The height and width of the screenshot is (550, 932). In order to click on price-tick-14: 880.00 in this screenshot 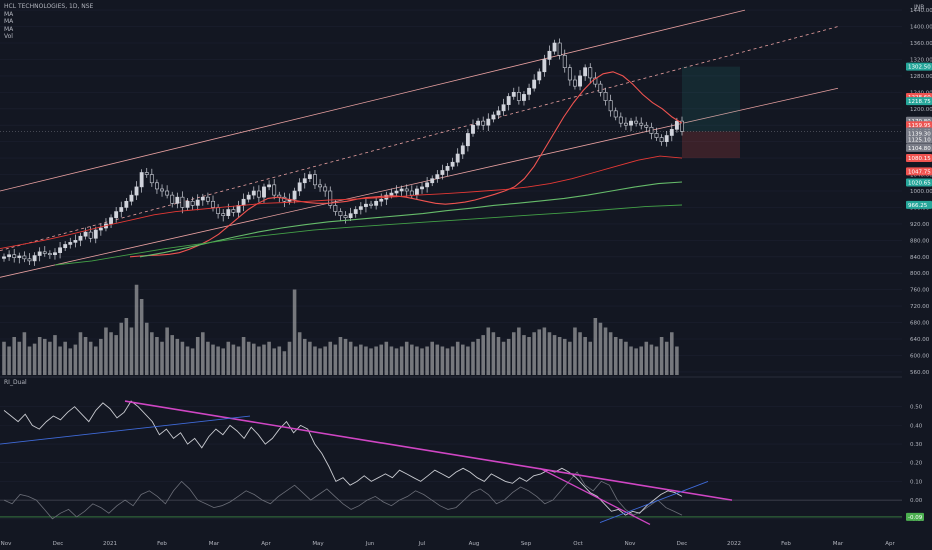, I will do `click(920, 241)`.